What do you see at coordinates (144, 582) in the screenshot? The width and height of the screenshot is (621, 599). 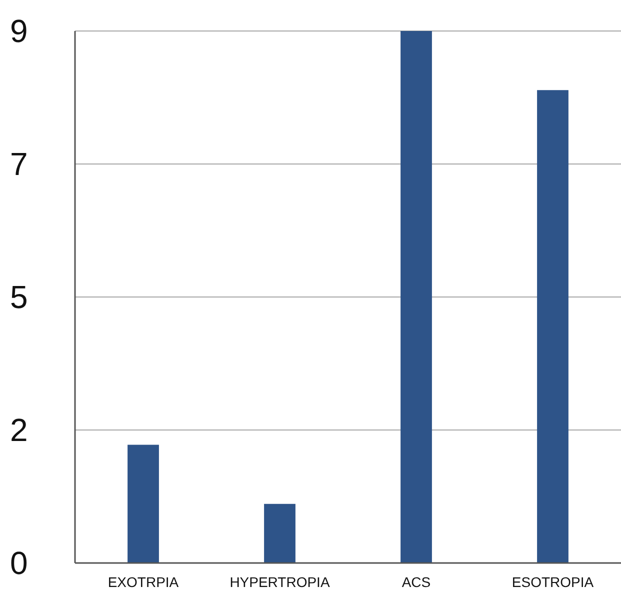 I see `x-tick-label: EXOTRPIA` at bounding box center [144, 582].